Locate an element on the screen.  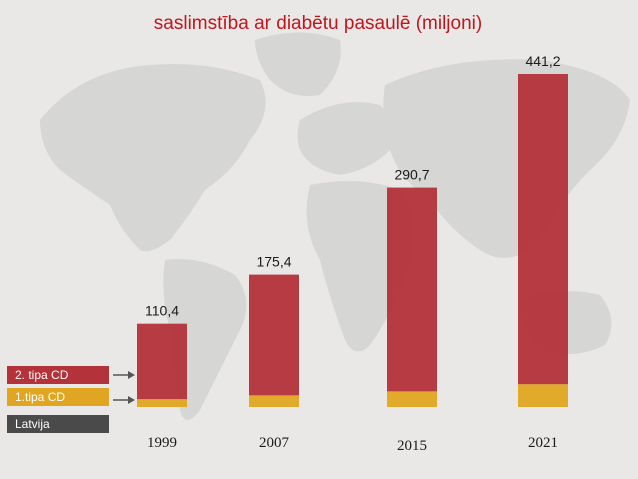
bar-type1-2015 is located at coordinates (412, 399).